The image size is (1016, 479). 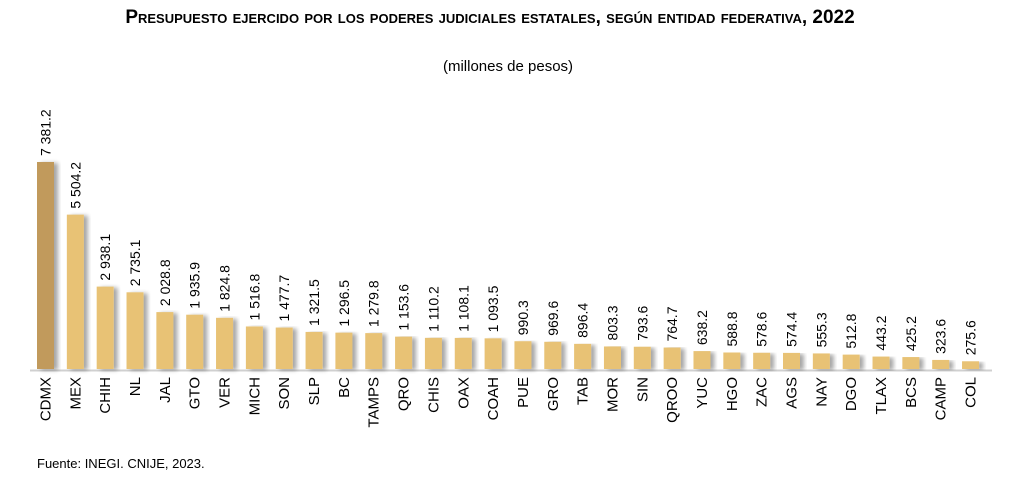 What do you see at coordinates (433, 353) in the screenshot?
I see `bar-CHIS` at bounding box center [433, 353].